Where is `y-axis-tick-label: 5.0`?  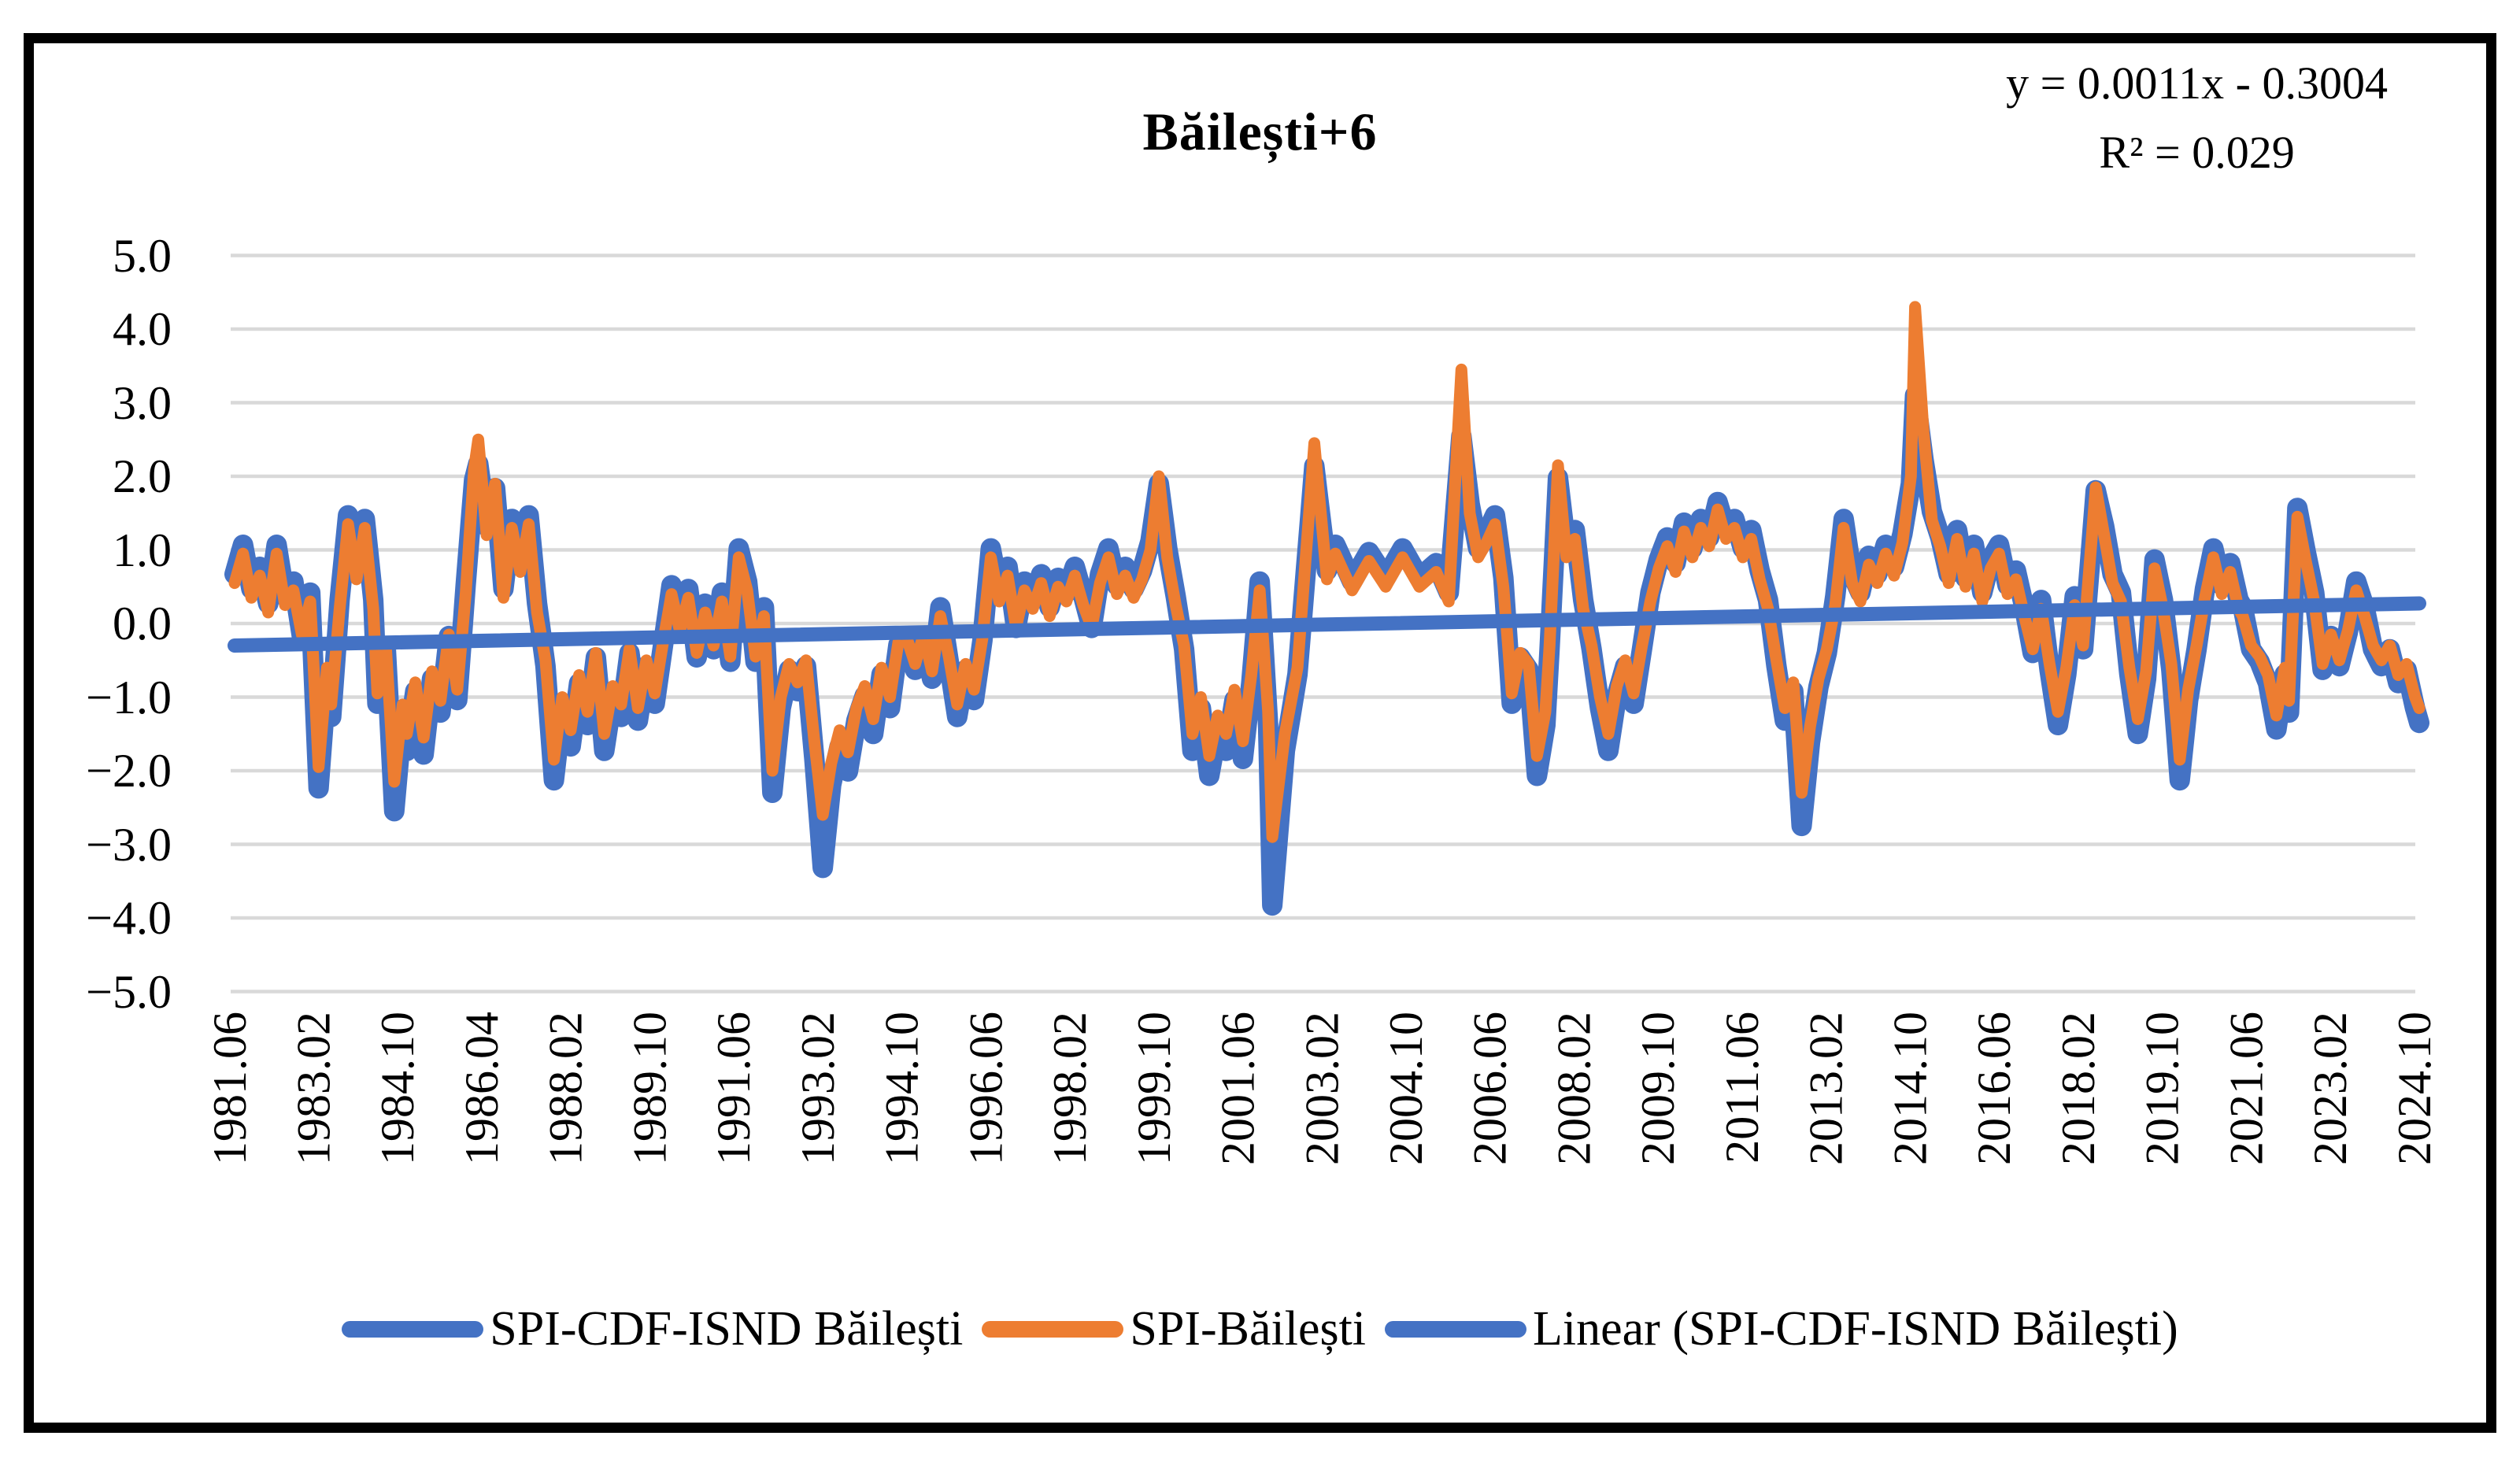
y-axis-tick-label: 5.0 is located at coordinates (142, 255).